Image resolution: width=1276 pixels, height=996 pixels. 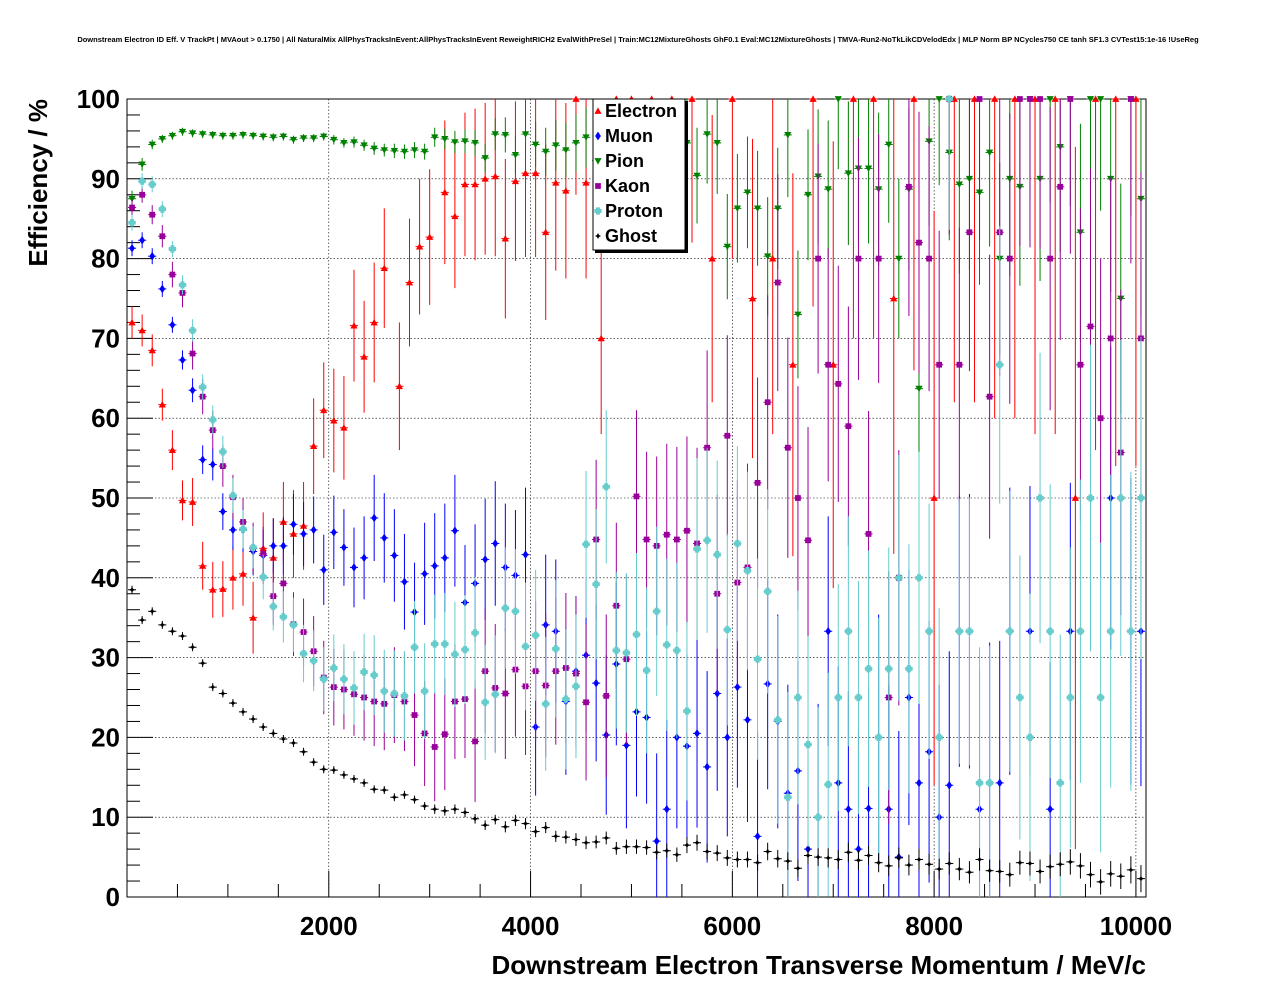 What do you see at coordinates (619, 161) in the screenshot?
I see `legend-entry-pion: Pion` at bounding box center [619, 161].